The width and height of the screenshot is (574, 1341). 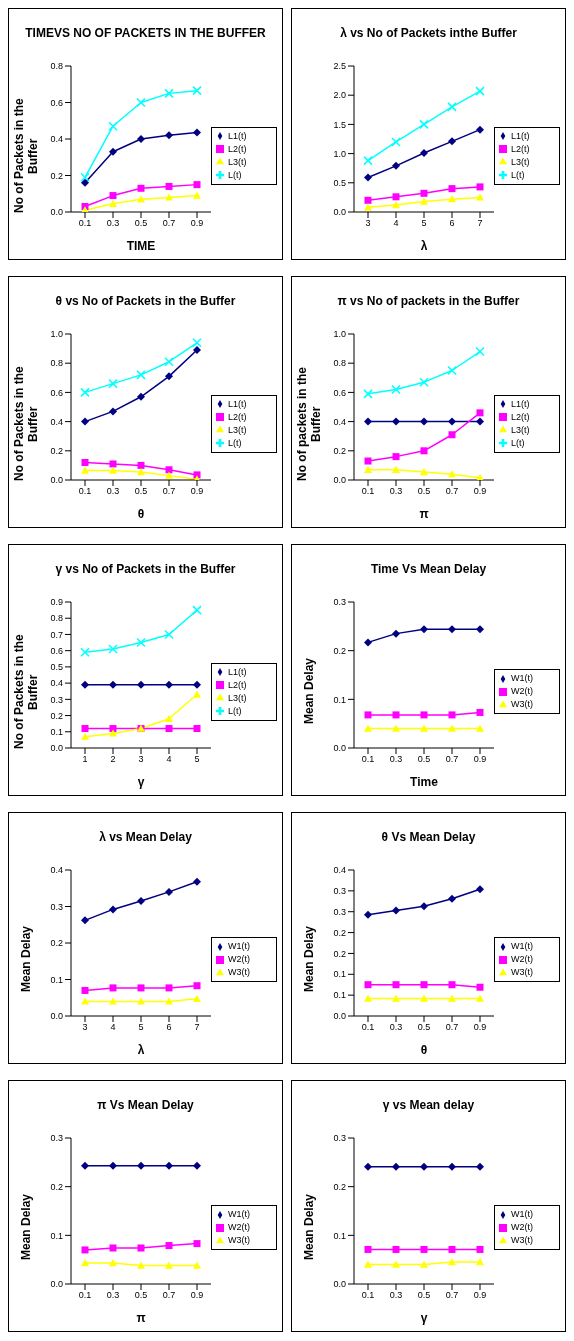 I want to click on x-axis-title: π, so click(x=424, y=513).